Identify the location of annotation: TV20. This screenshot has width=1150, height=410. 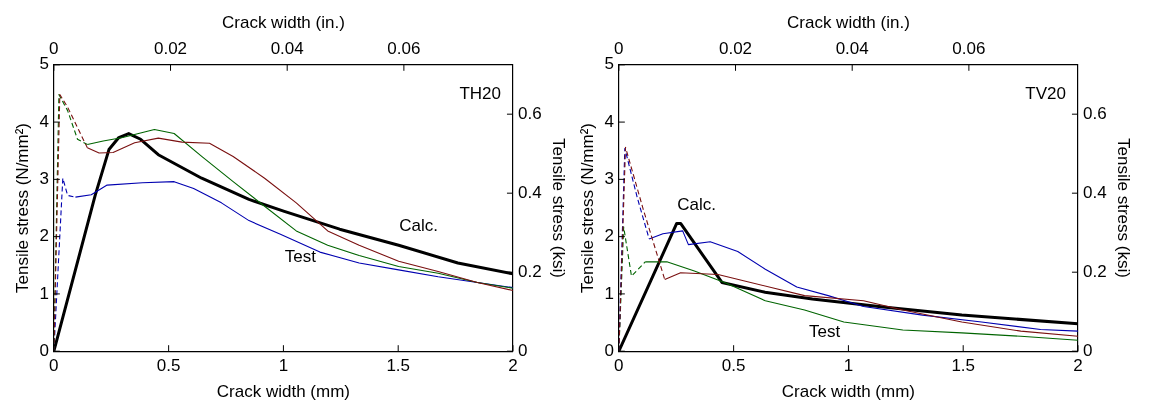
(1045, 94).